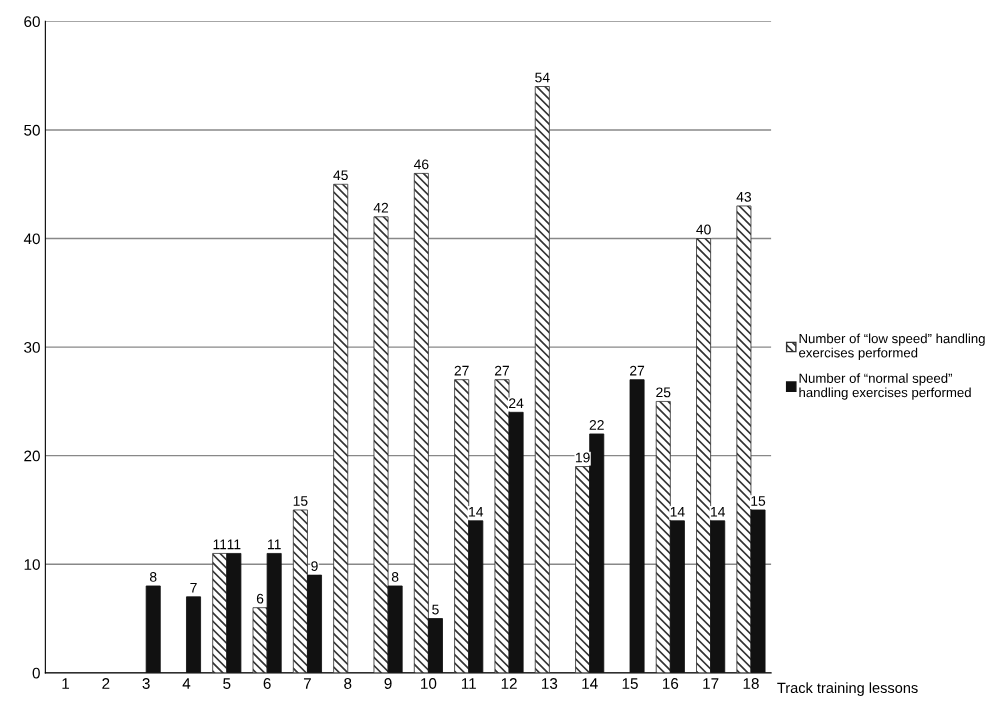 The image size is (1008, 712). Describe the element at coordinates (227, 683) in the screenshot. I see `x-tick-label: 5` at that location.